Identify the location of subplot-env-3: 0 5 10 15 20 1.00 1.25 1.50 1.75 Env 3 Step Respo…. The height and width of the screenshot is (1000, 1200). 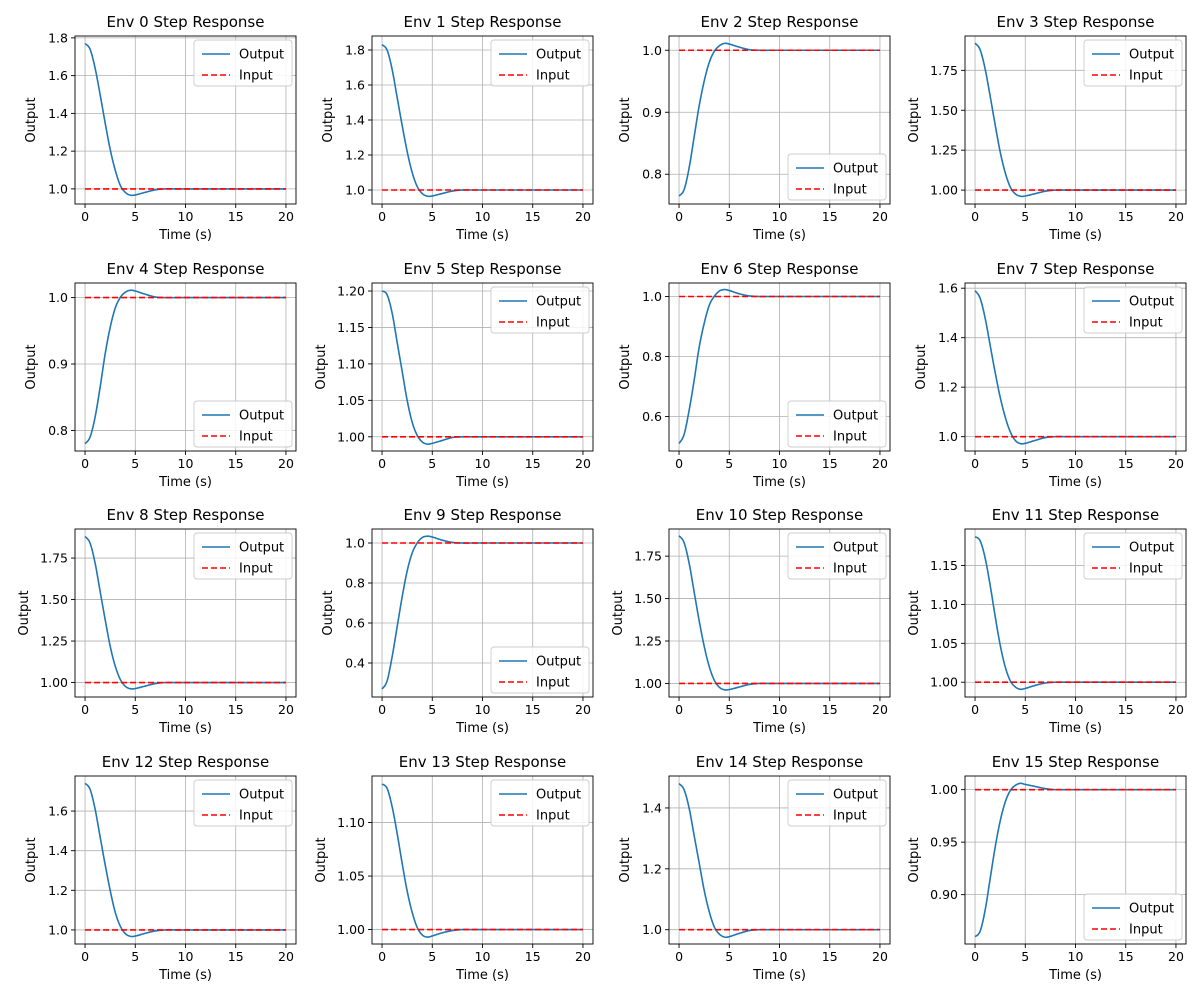
(1047, 128).